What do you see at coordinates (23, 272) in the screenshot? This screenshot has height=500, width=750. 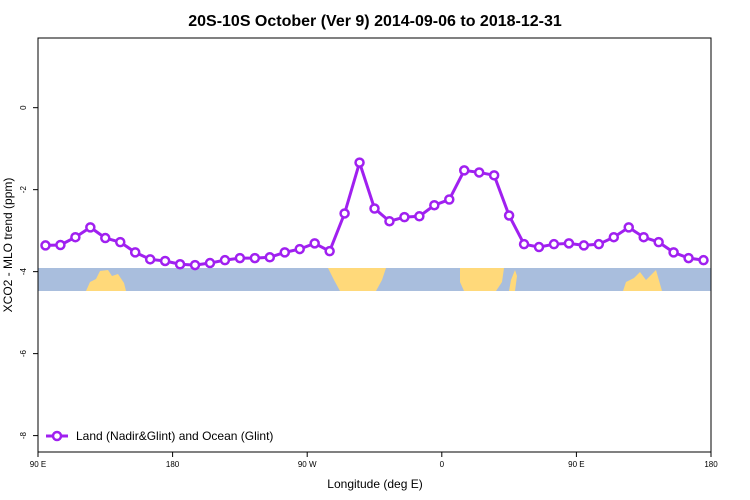 I see `y-tick-label: -4` at bounding box center [23, 272].